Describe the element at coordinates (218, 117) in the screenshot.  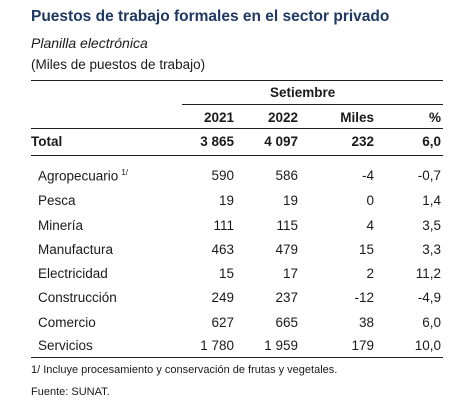
I see `header-2021: 2021` at that location.